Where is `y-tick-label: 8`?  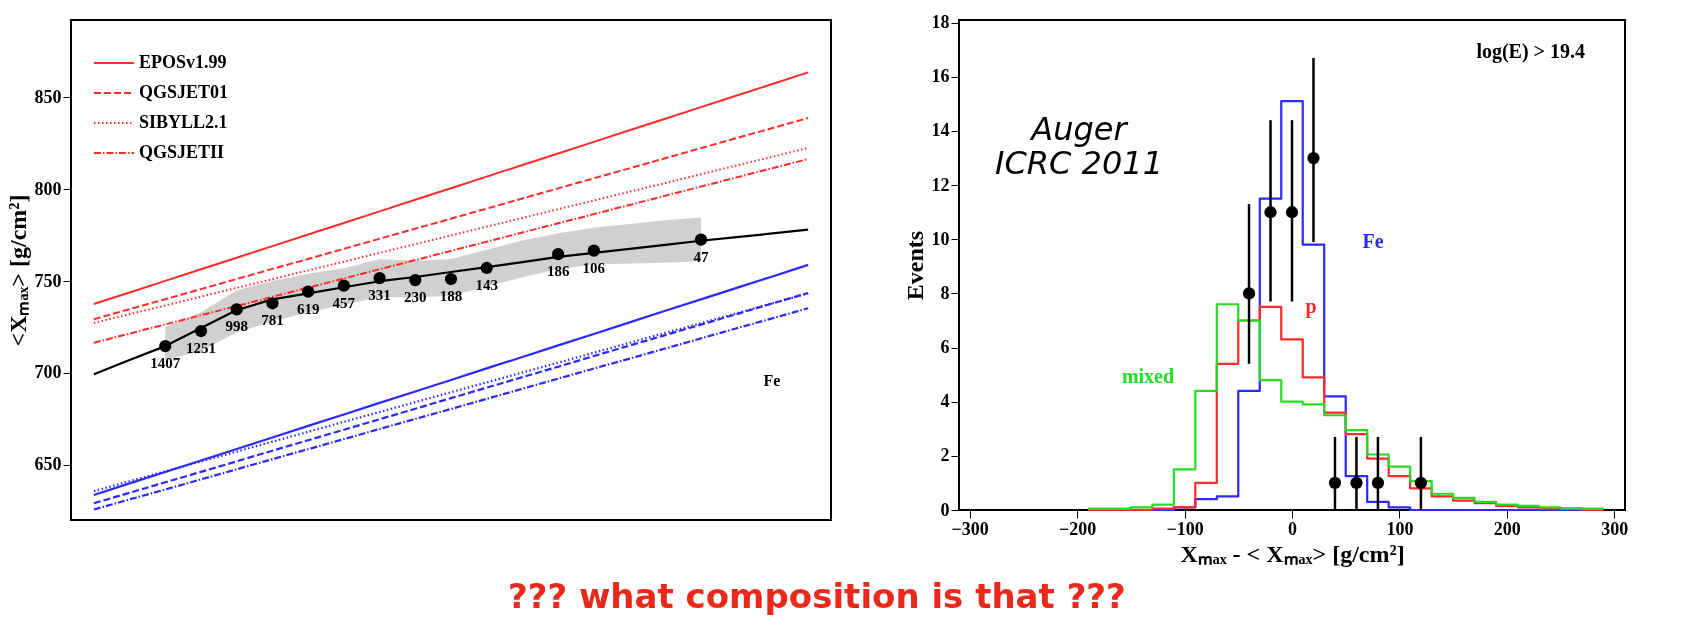 y-tick-label: 8 is located at coordinates (945, 292).